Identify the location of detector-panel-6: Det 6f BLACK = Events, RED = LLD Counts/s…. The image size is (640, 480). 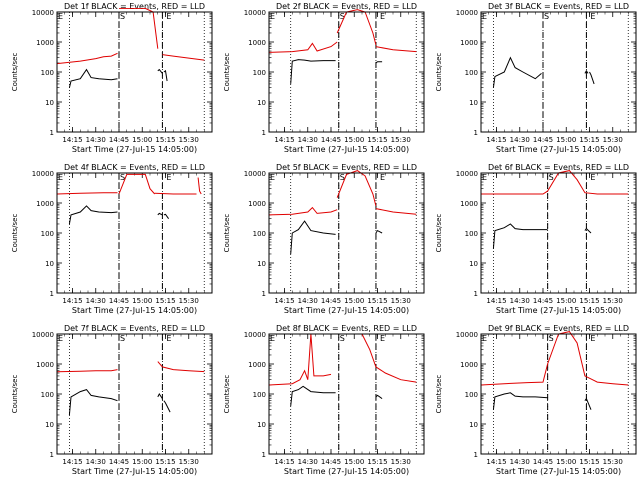
(536, 239).